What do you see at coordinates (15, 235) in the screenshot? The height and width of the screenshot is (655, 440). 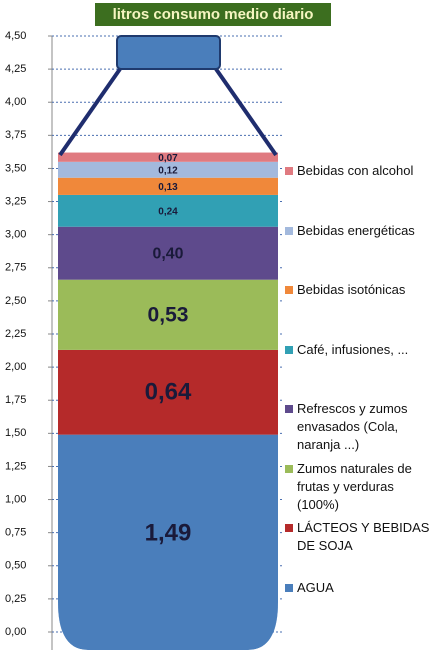 I see `y-tick-label: 3,00` at bounding box center [15, 235].